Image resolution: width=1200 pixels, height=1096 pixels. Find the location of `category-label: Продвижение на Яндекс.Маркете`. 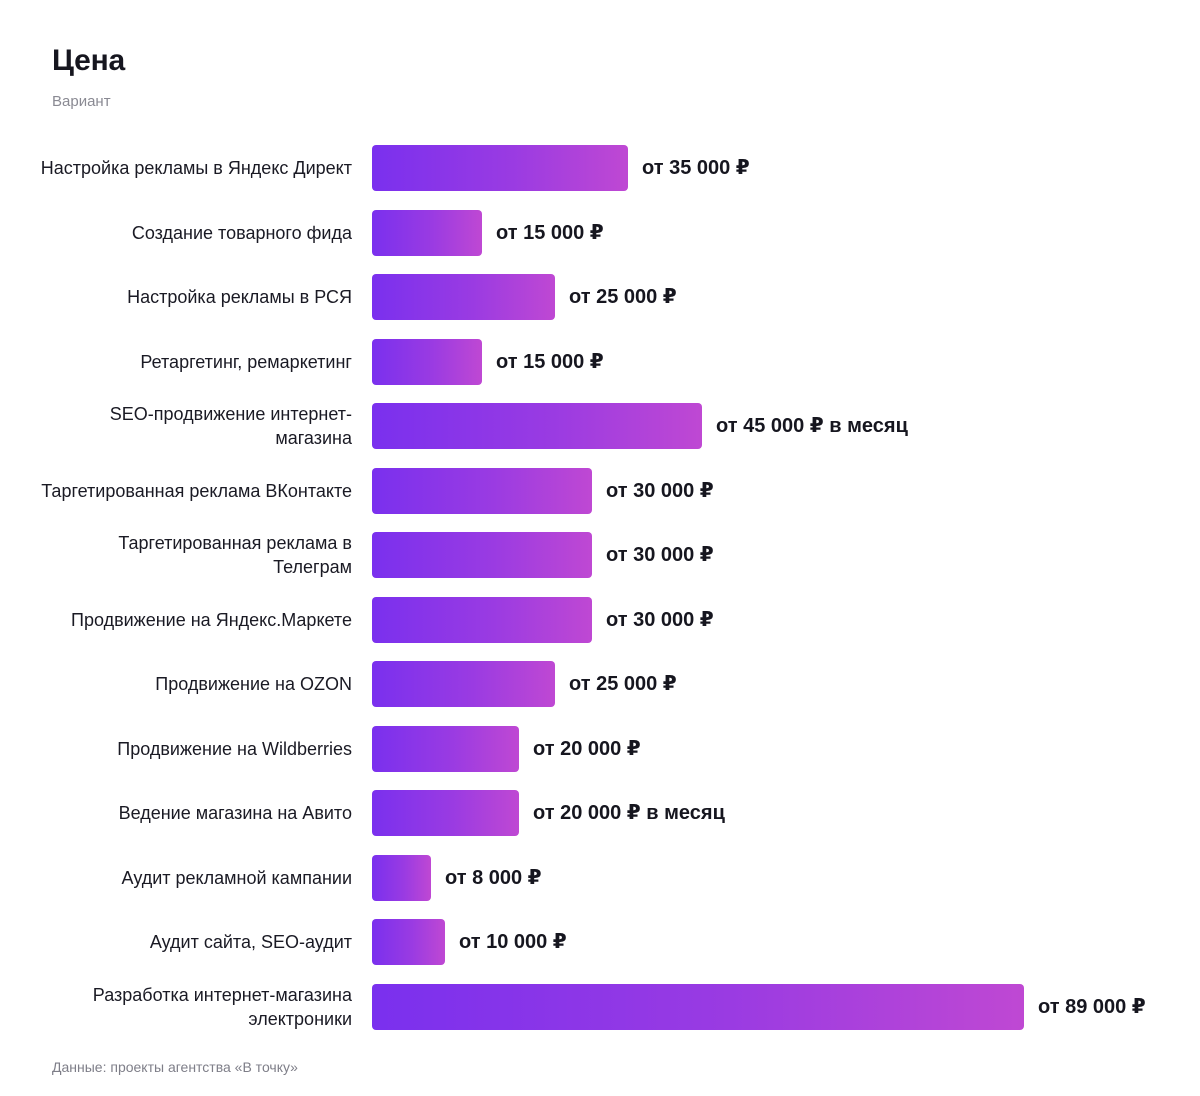

category-label: Продвижение на Яндекс.Маркете is located at coordinates (211, 620).